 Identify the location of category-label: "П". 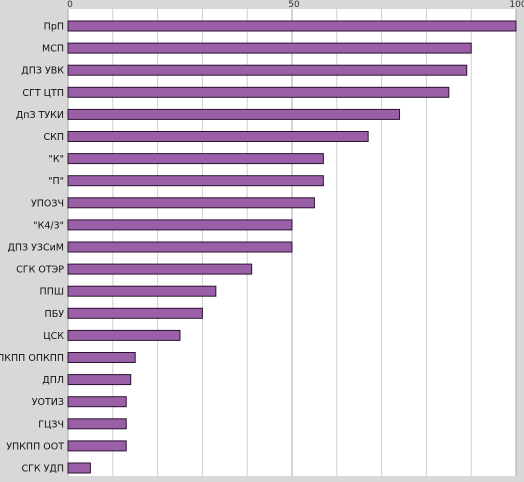
(56, 181).